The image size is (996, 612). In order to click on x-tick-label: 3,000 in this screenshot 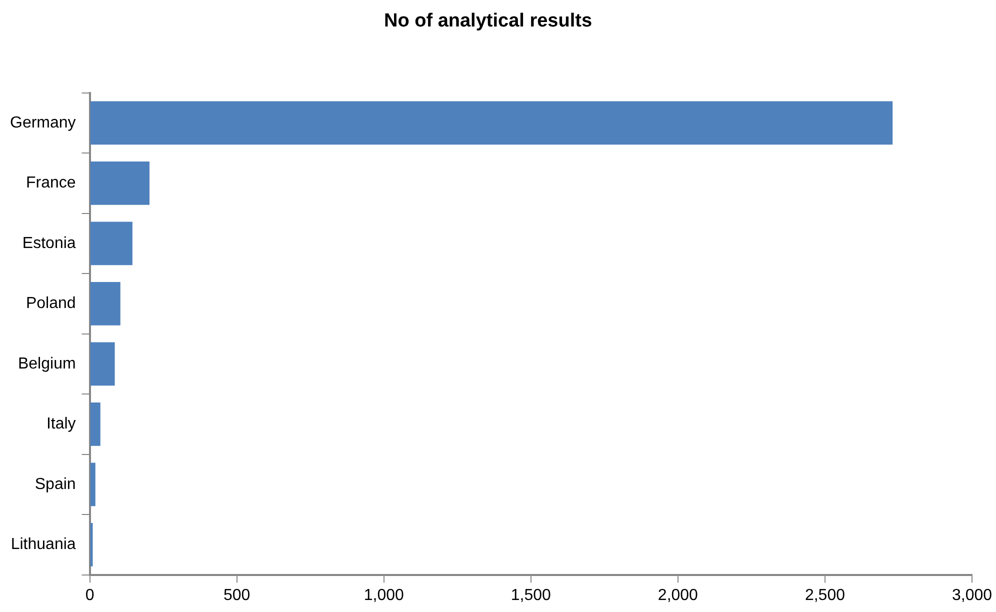, I will do `click(972, 595)`.